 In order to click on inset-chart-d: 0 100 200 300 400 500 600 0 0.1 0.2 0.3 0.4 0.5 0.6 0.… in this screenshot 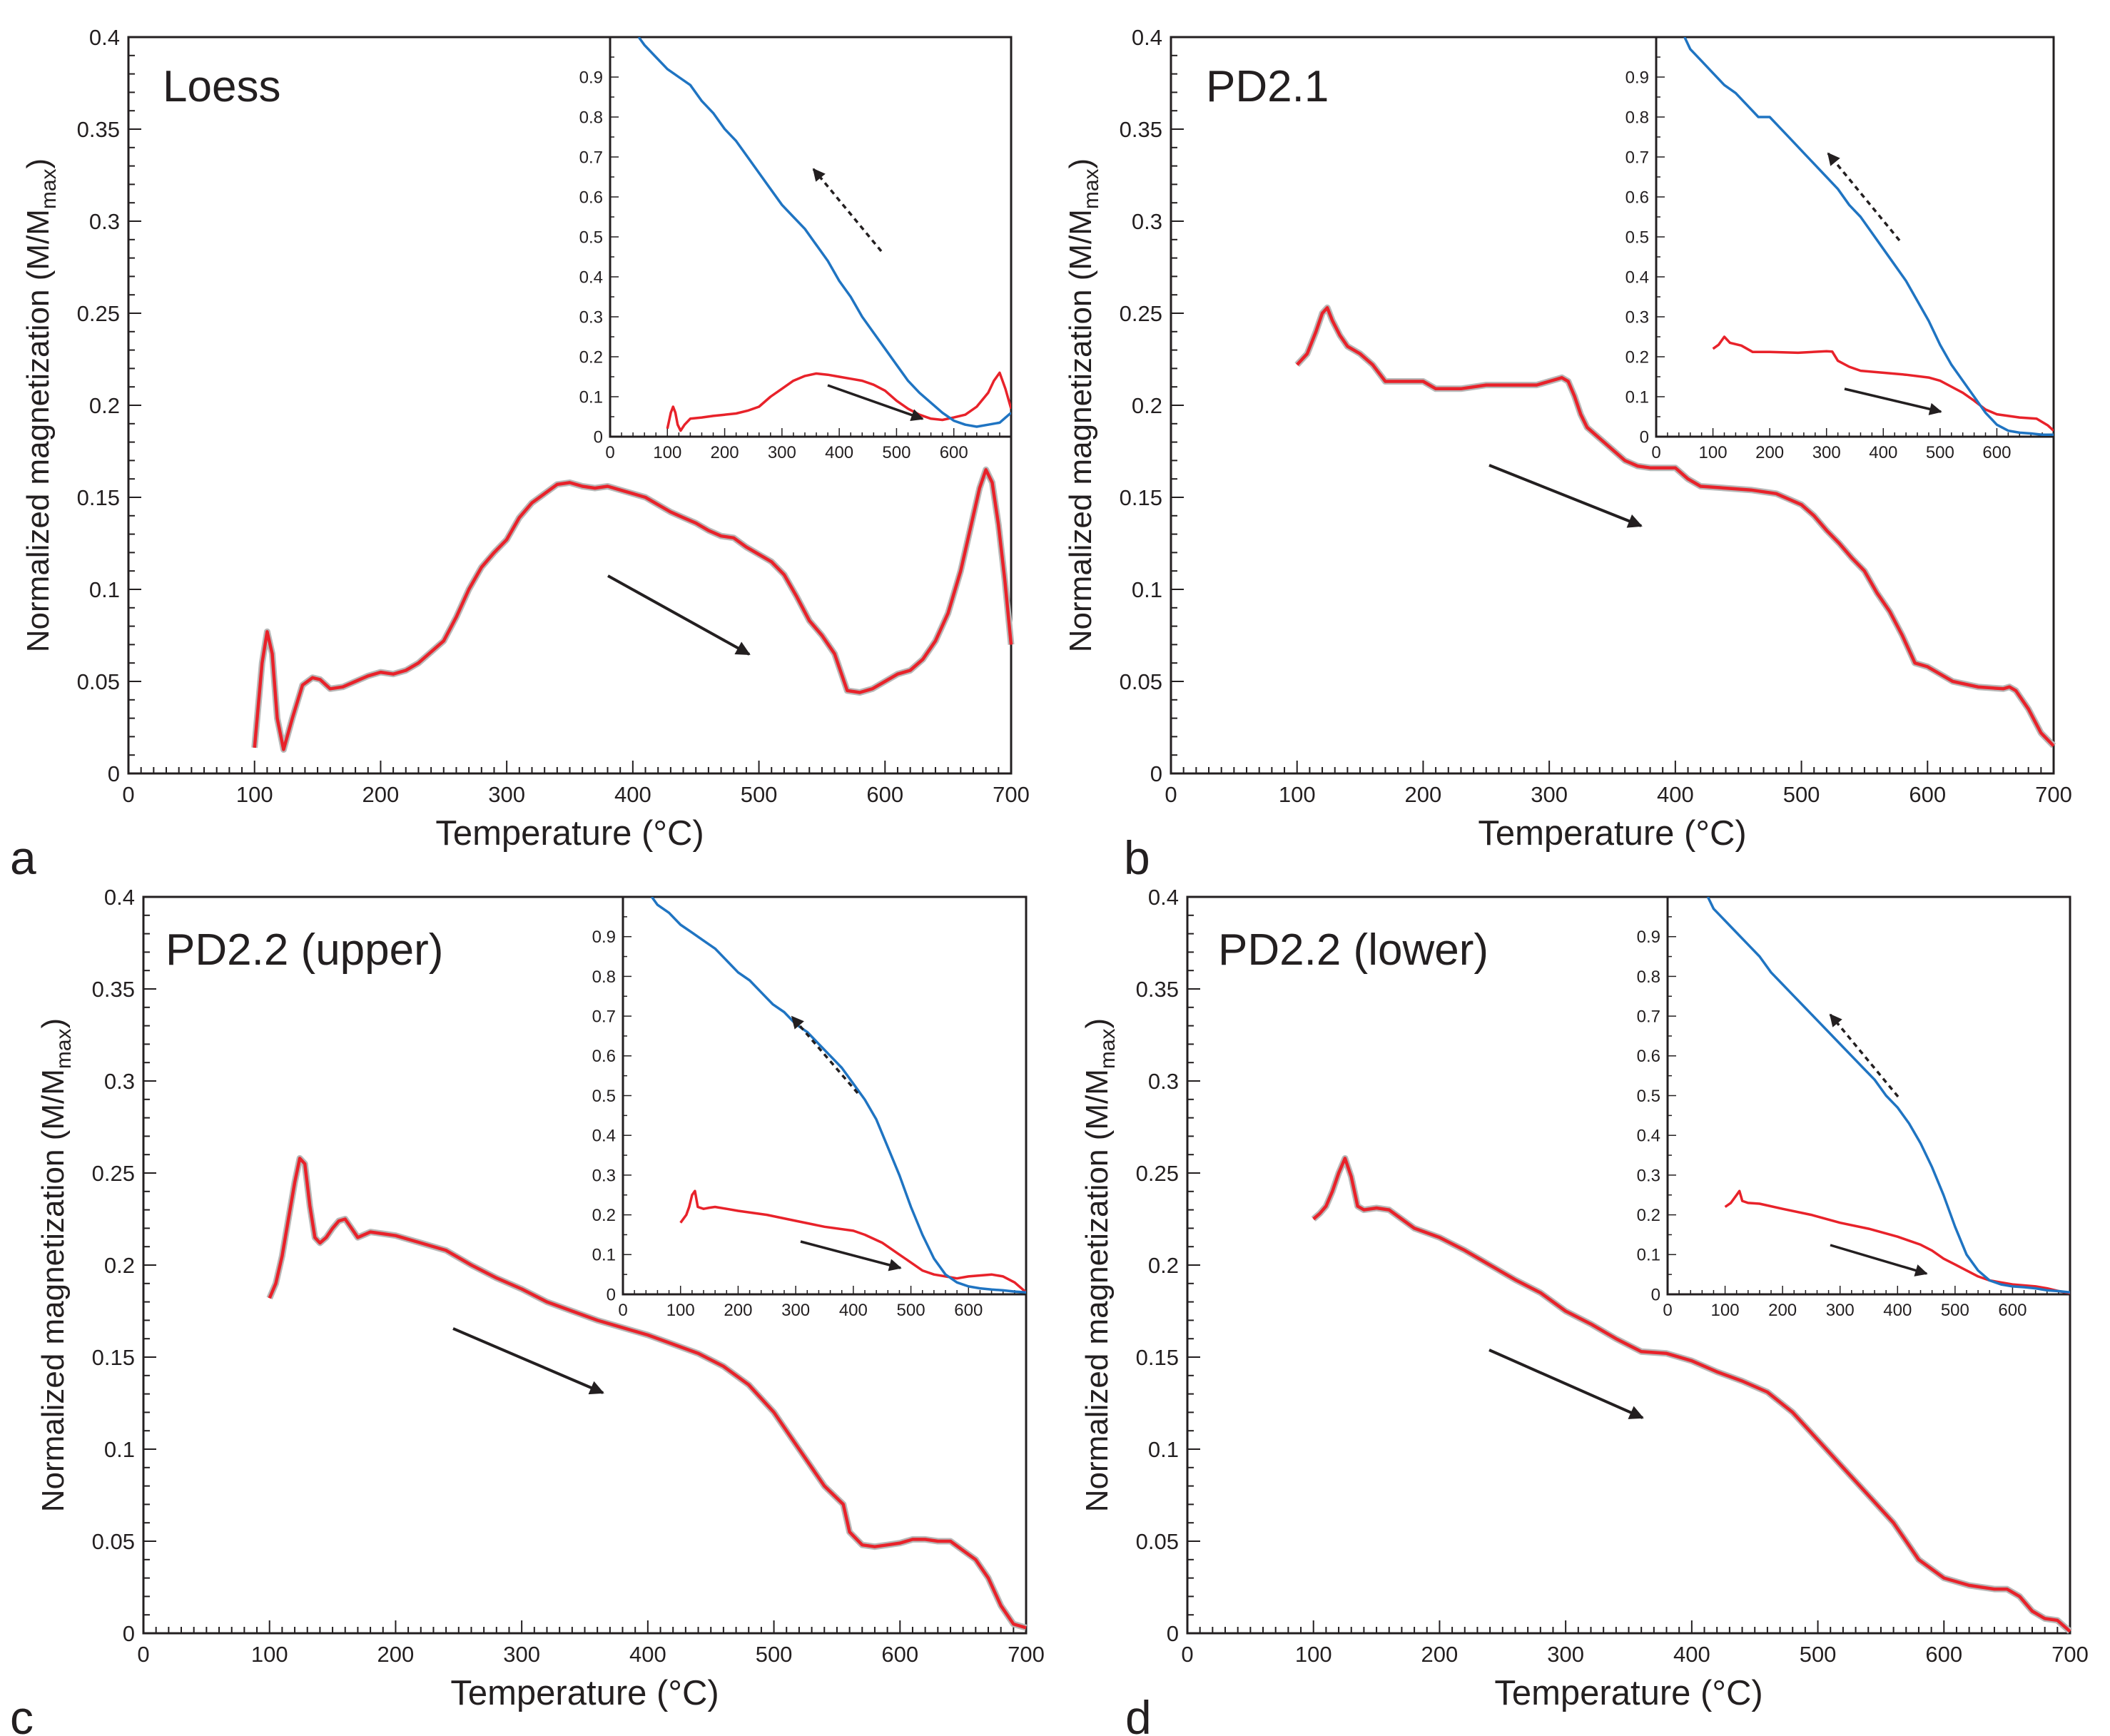, I will do `click(1854, 1107)`.